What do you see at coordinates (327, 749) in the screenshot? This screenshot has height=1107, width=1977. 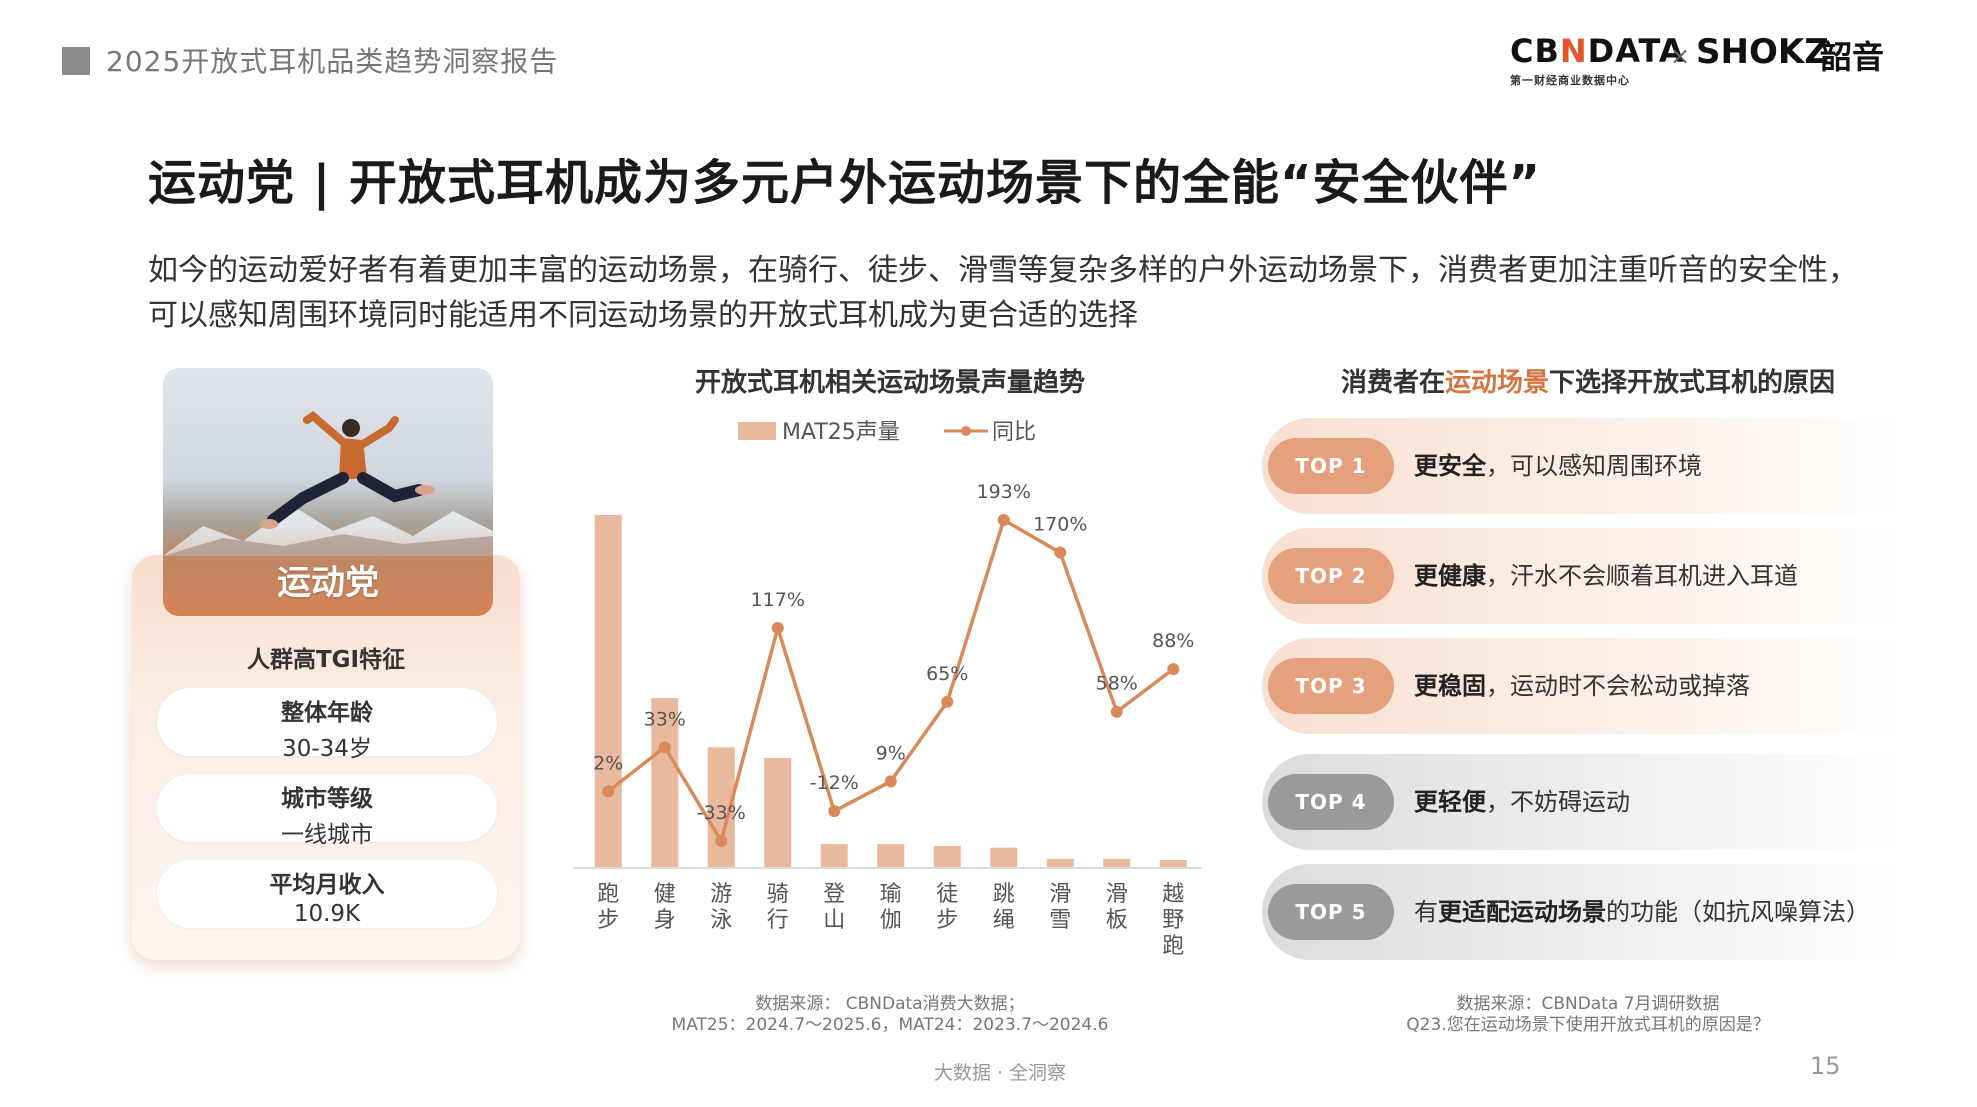 I see `feature-value: 30-34岁` at bounding box center [327, 749].